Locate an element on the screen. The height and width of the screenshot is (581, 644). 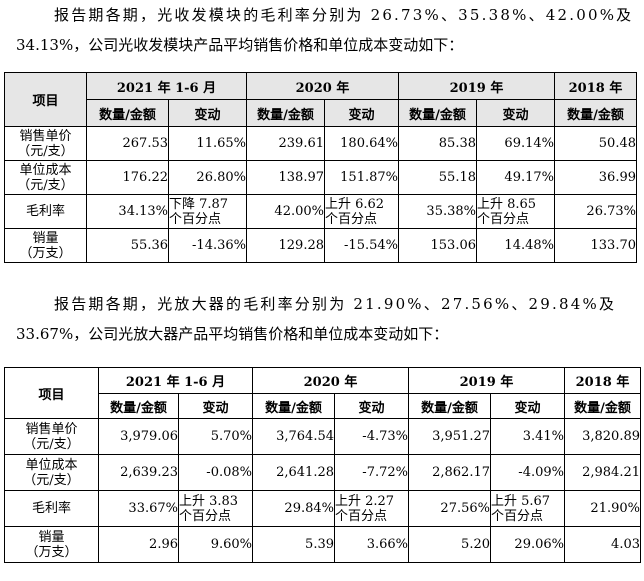
cell-value: 239.61 is located at coordinates (285, 143).